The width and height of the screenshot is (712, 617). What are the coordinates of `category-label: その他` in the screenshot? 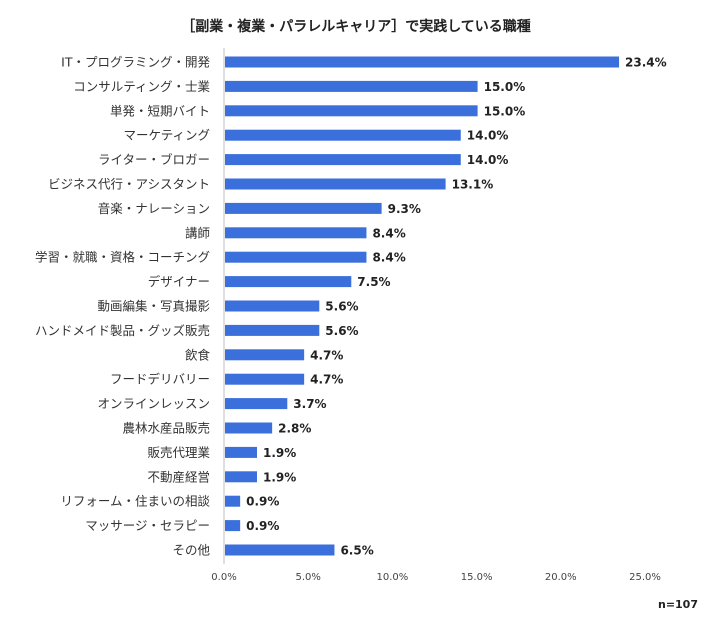 It's located at (191, 550).